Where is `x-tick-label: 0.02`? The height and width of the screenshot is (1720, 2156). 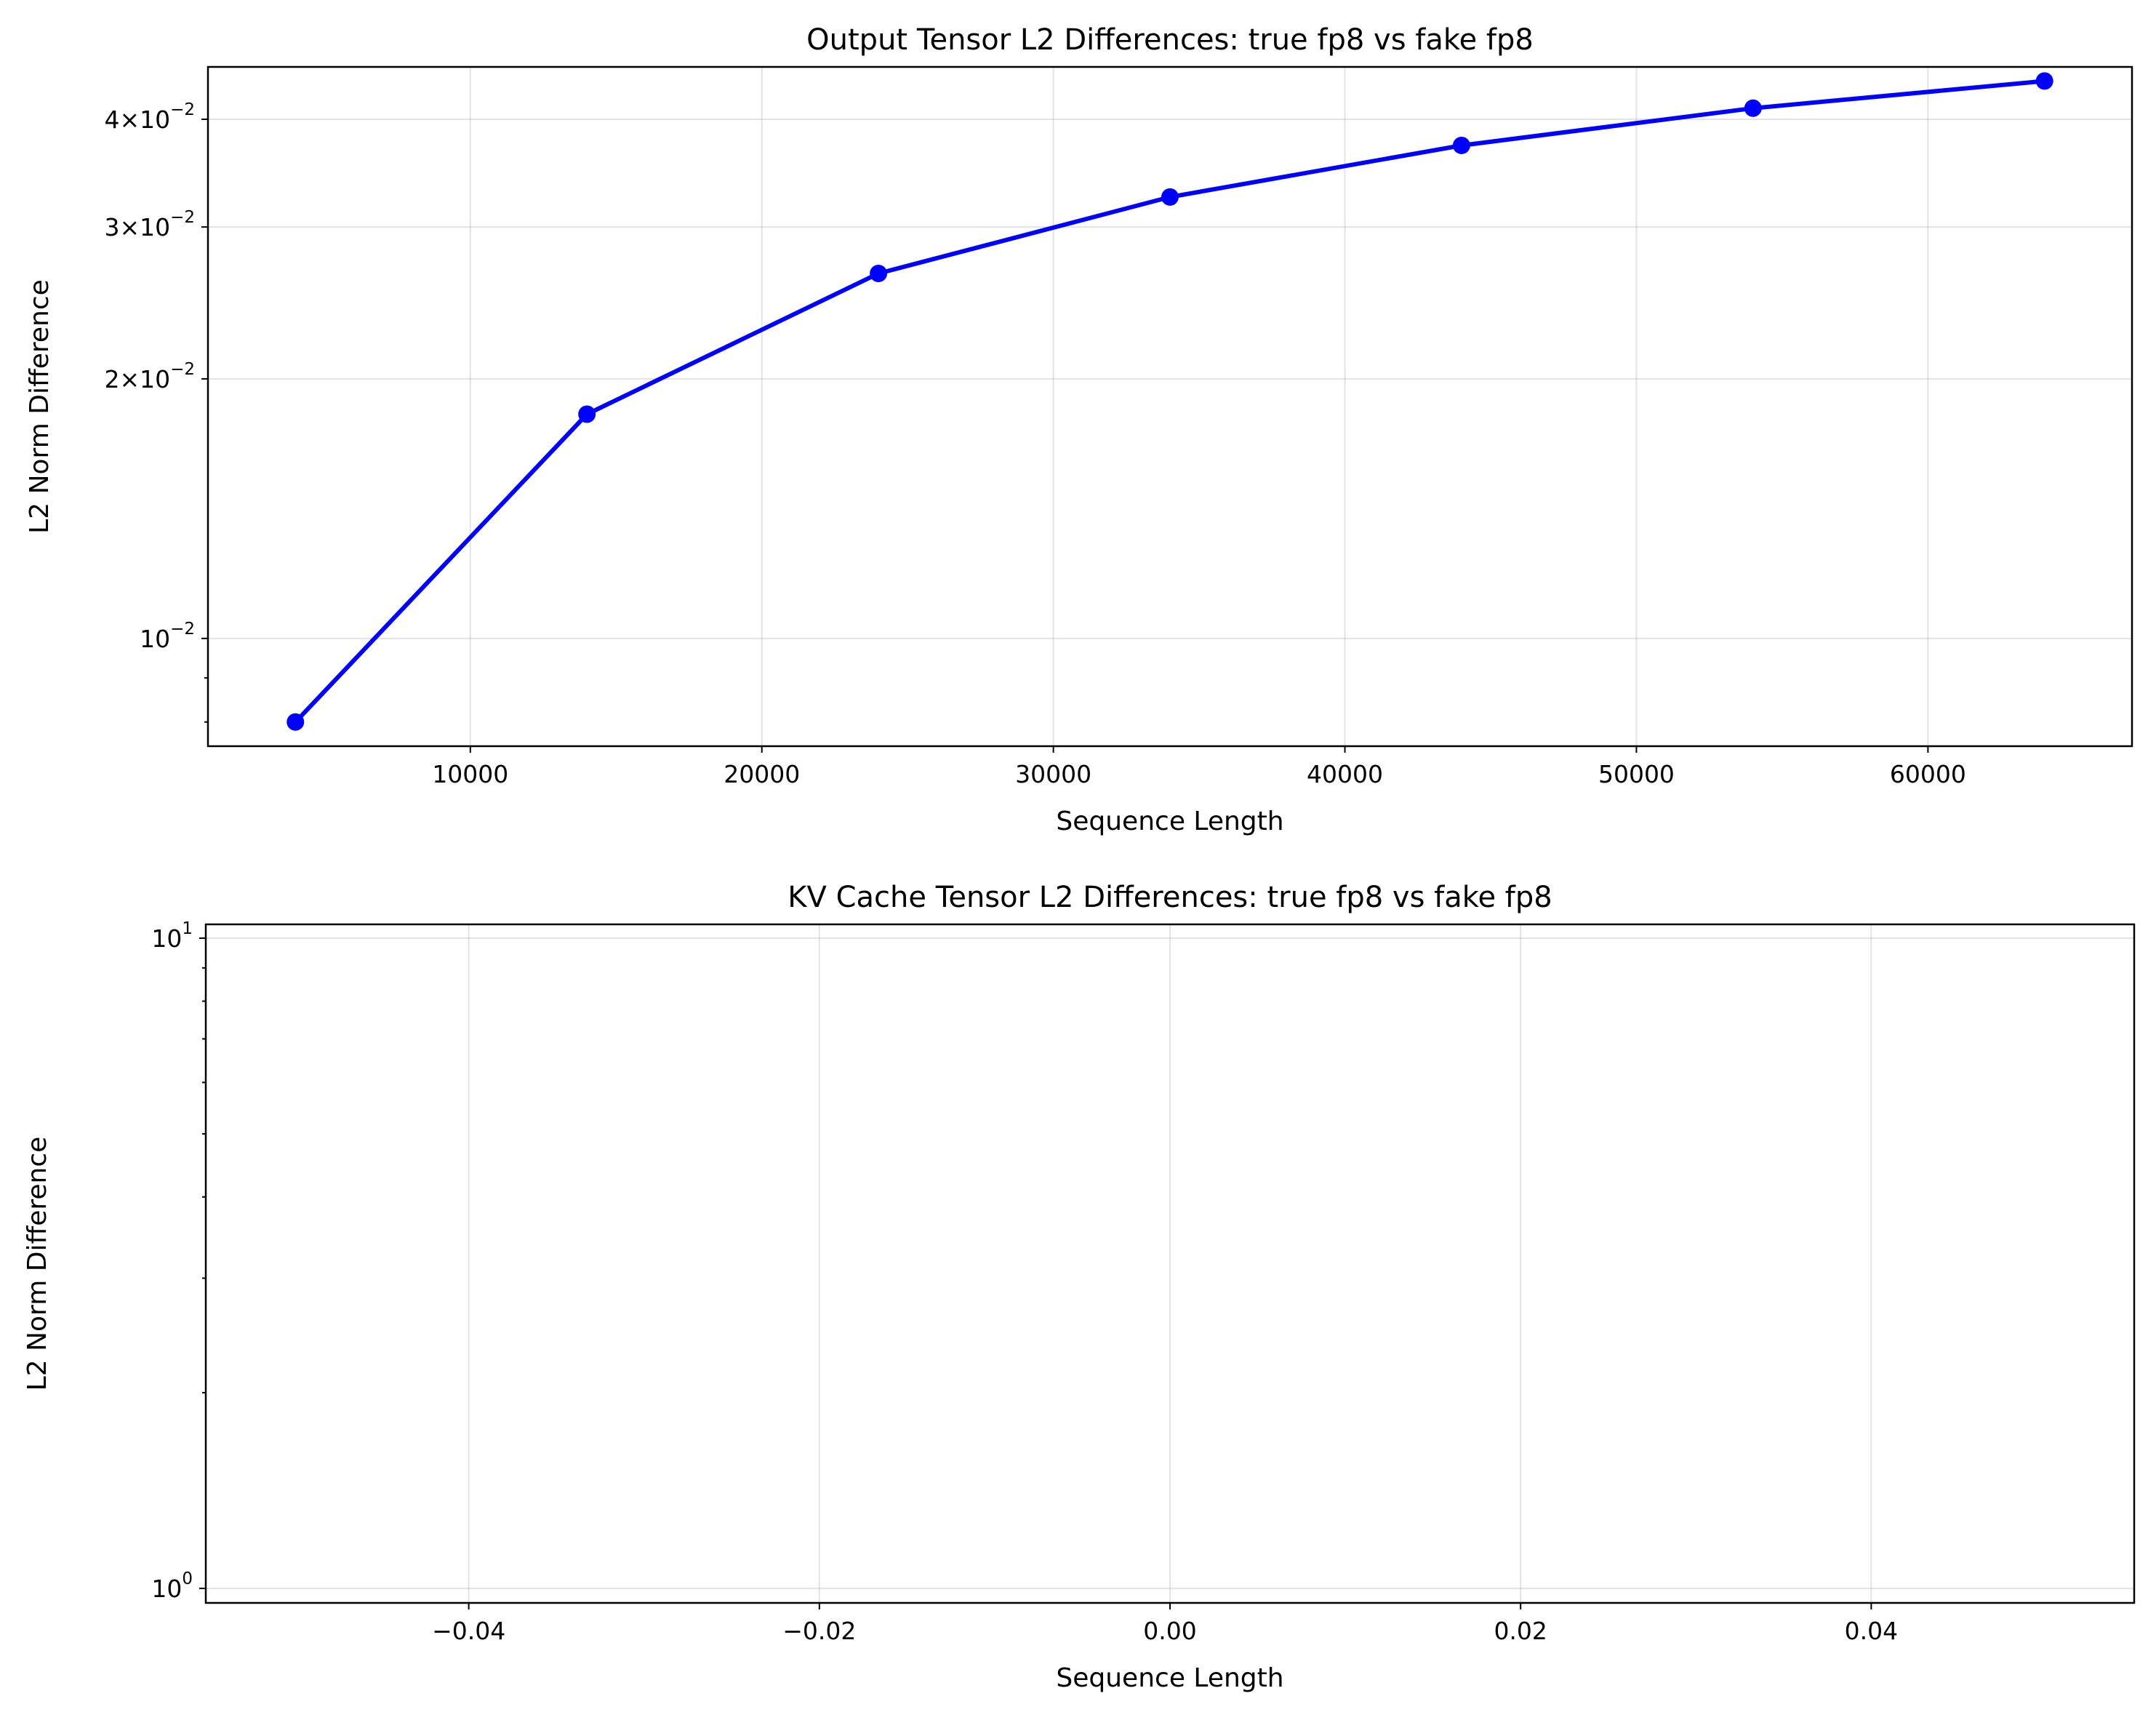
x-tick-label: 0.02 is located at coordinates (1520, 1631).